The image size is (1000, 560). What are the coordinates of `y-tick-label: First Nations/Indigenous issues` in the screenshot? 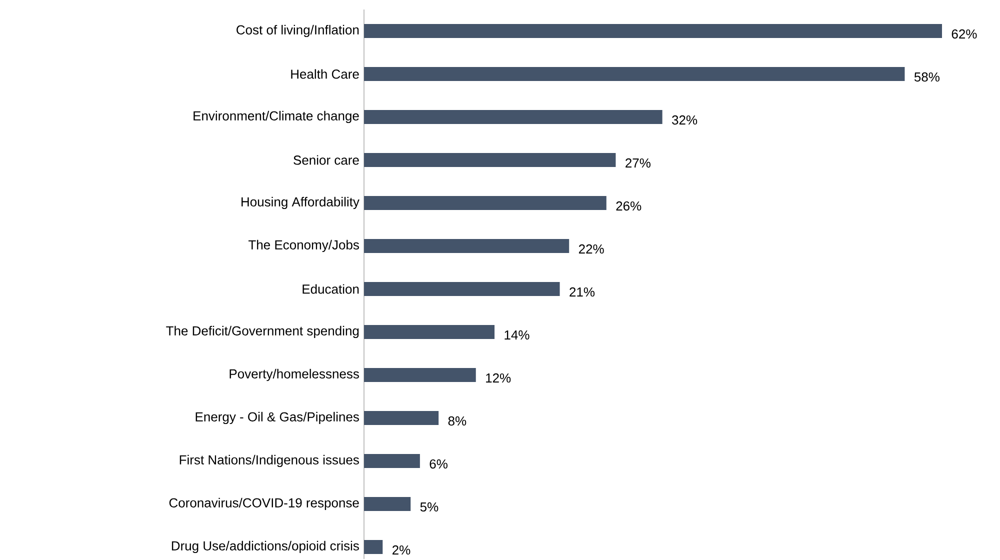 It's located at (269, 461).